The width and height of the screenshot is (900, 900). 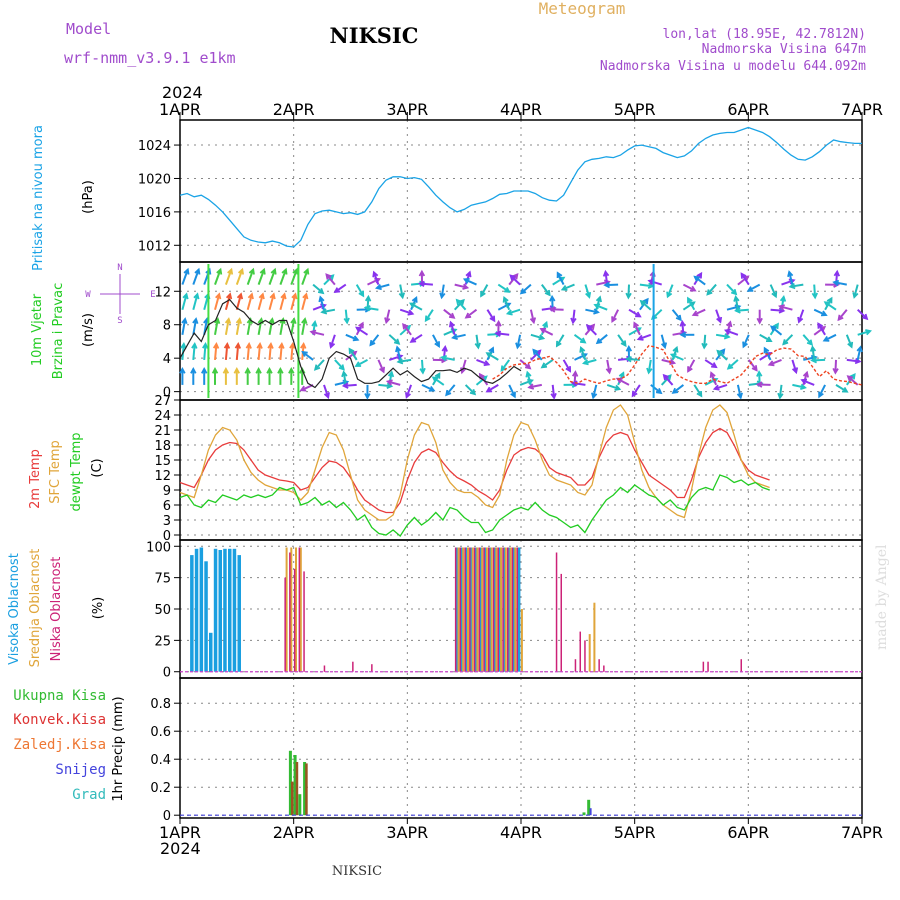 What do you see at coordinates (374, 35) in the screenshot?
I see `page-title: NIKSIC` at bounding box center [374, 35].